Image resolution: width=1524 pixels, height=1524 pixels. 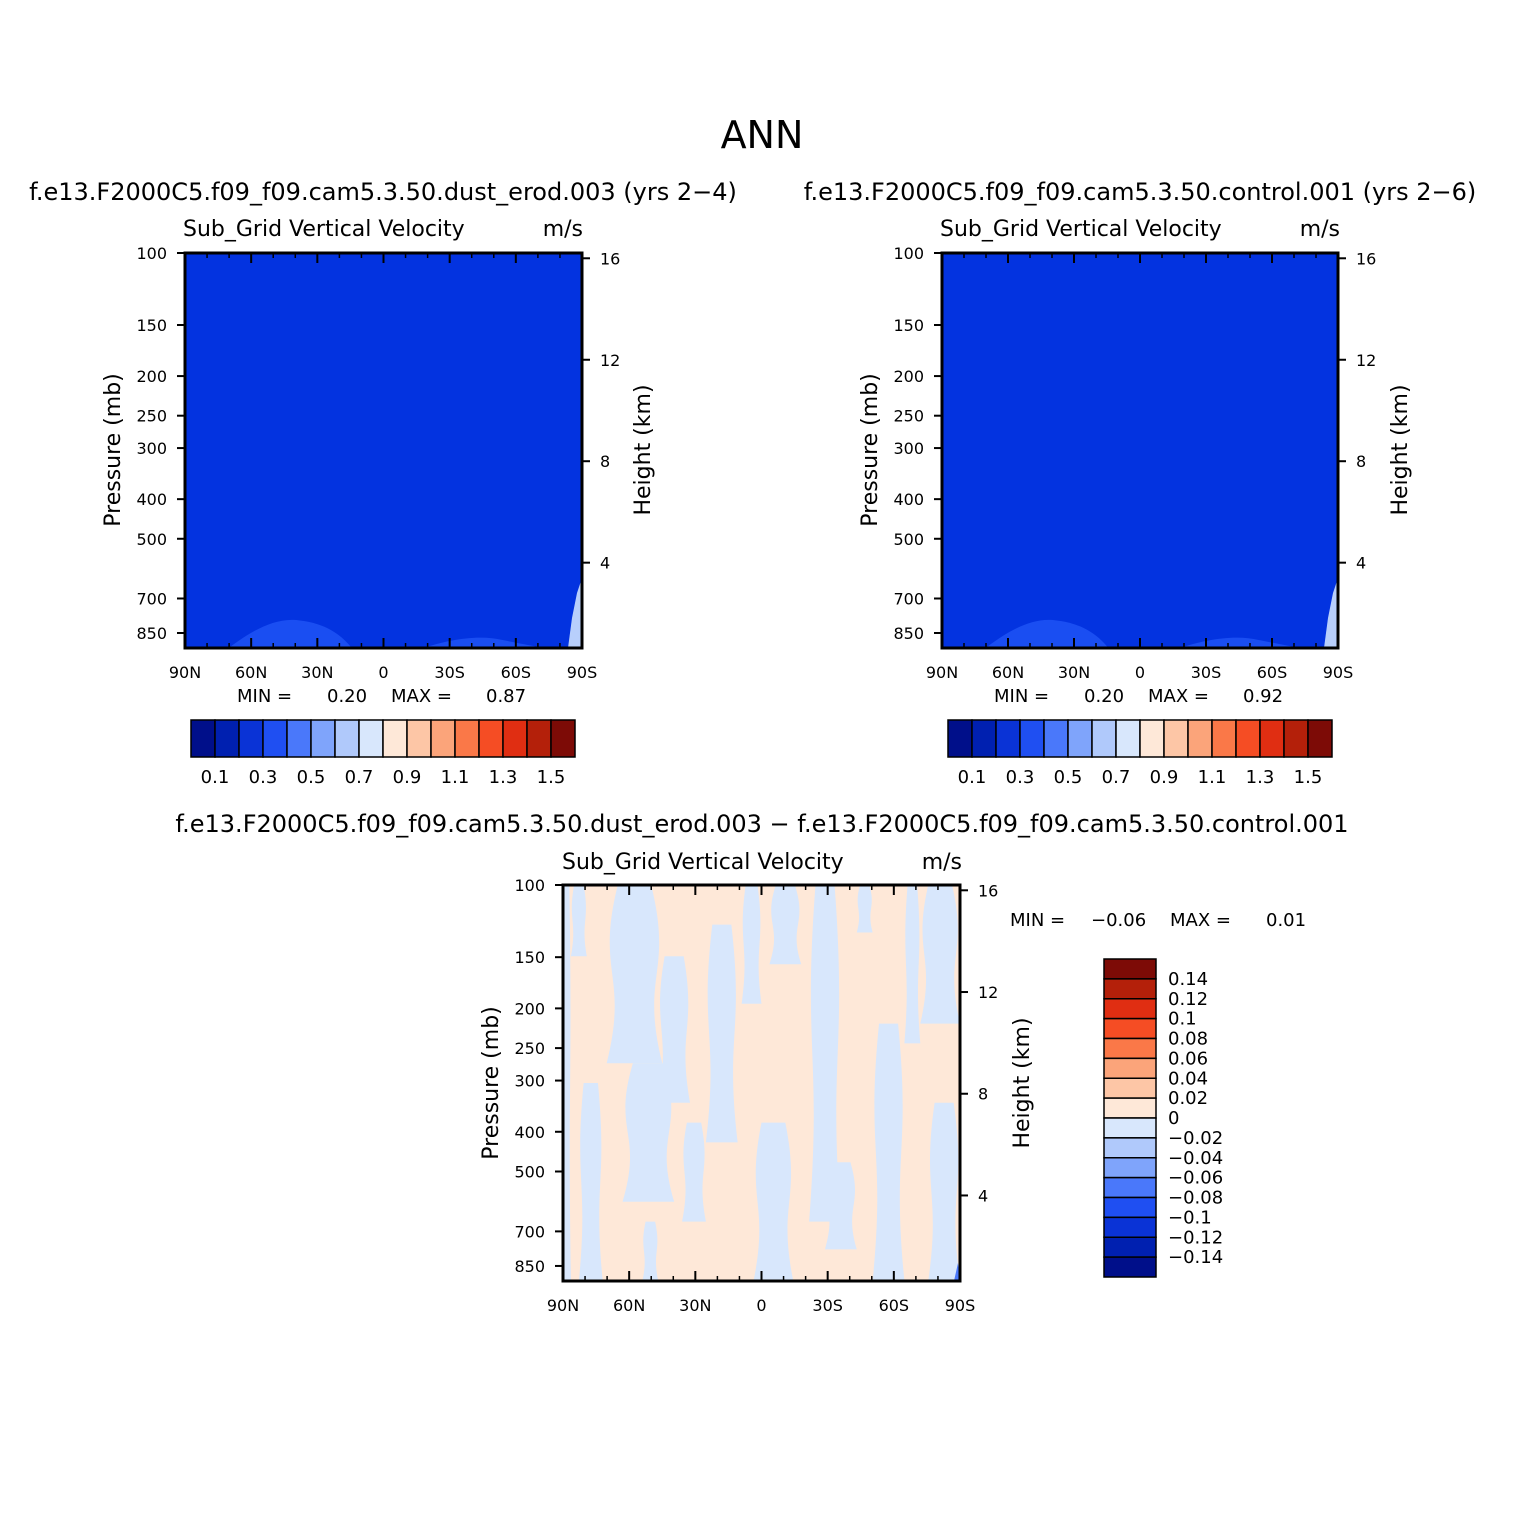 I want to click on panel-2-ylabel: Pressure (mb), so click(x=870, y=450).